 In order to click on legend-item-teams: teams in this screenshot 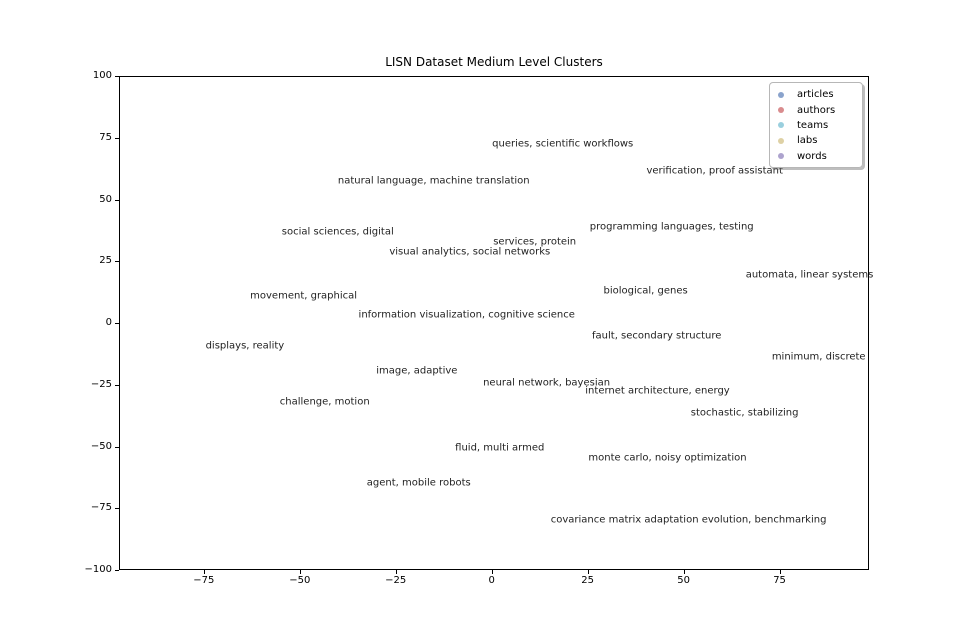, I will do `click(816, 125)`.